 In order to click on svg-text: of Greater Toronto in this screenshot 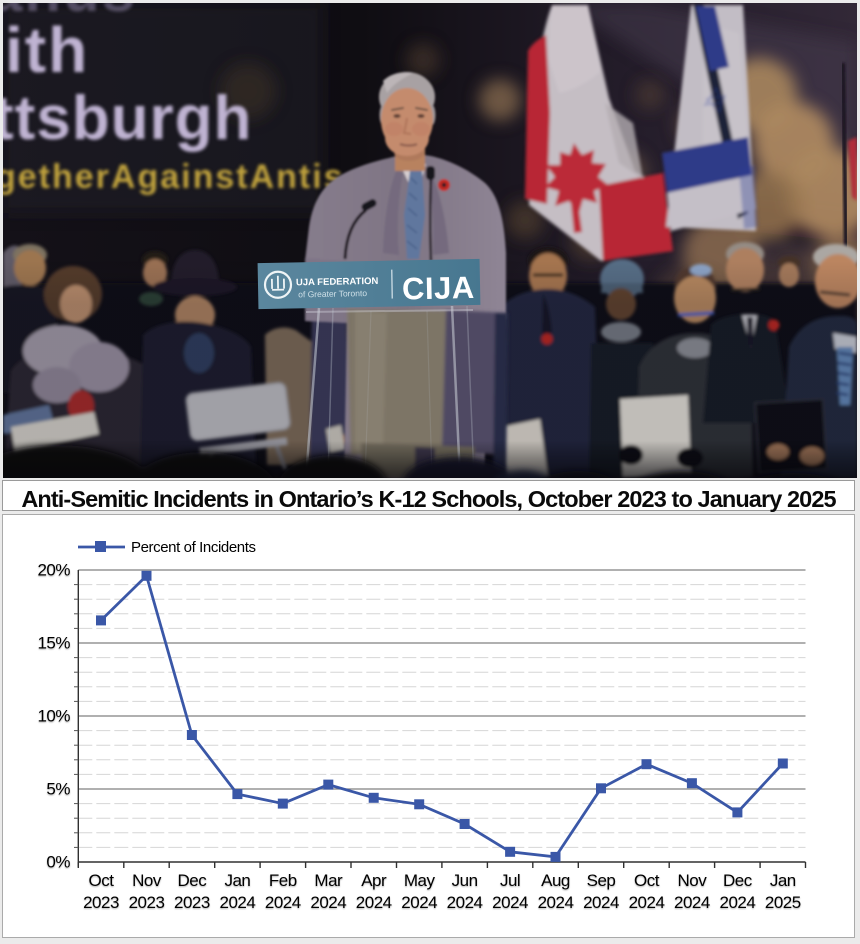, I will do `click(332, 293)`.